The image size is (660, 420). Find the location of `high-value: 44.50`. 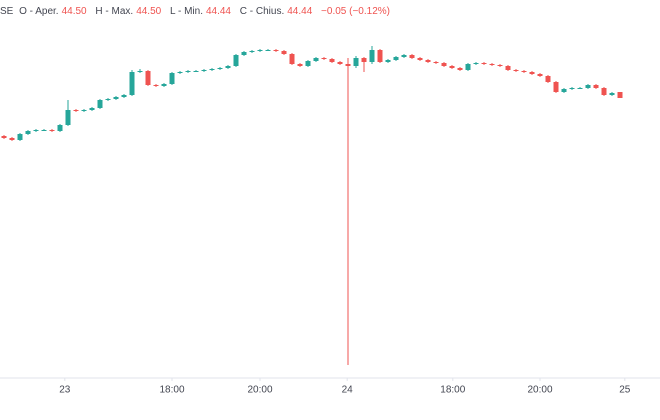

high-value: 44.50 is located at coordinates (149, 11).